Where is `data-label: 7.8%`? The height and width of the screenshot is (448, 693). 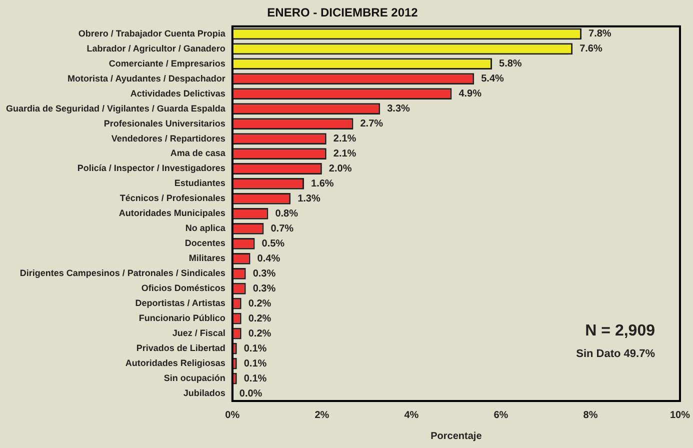 data-label: 7.8% is located at coordinates (600, 34).